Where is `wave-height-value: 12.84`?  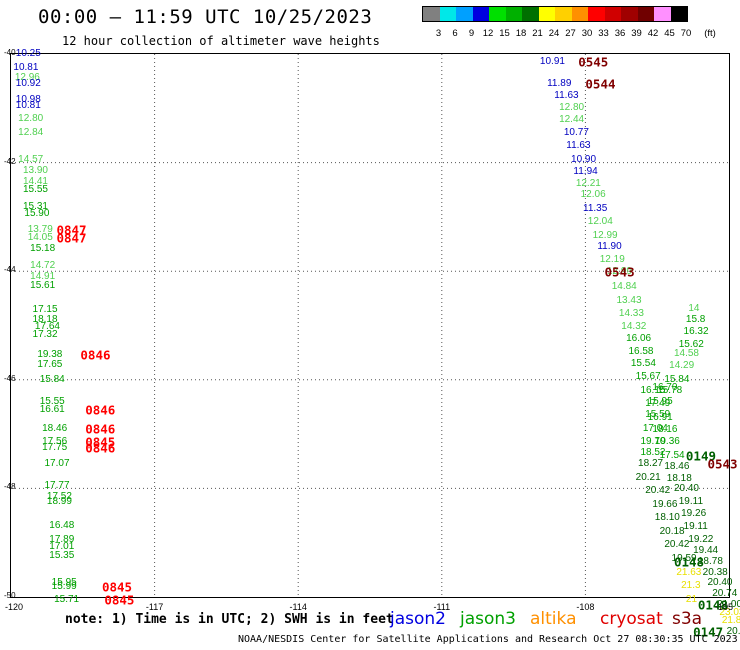 wave-height-value: 12.84 is located at coordinates (31, 132).